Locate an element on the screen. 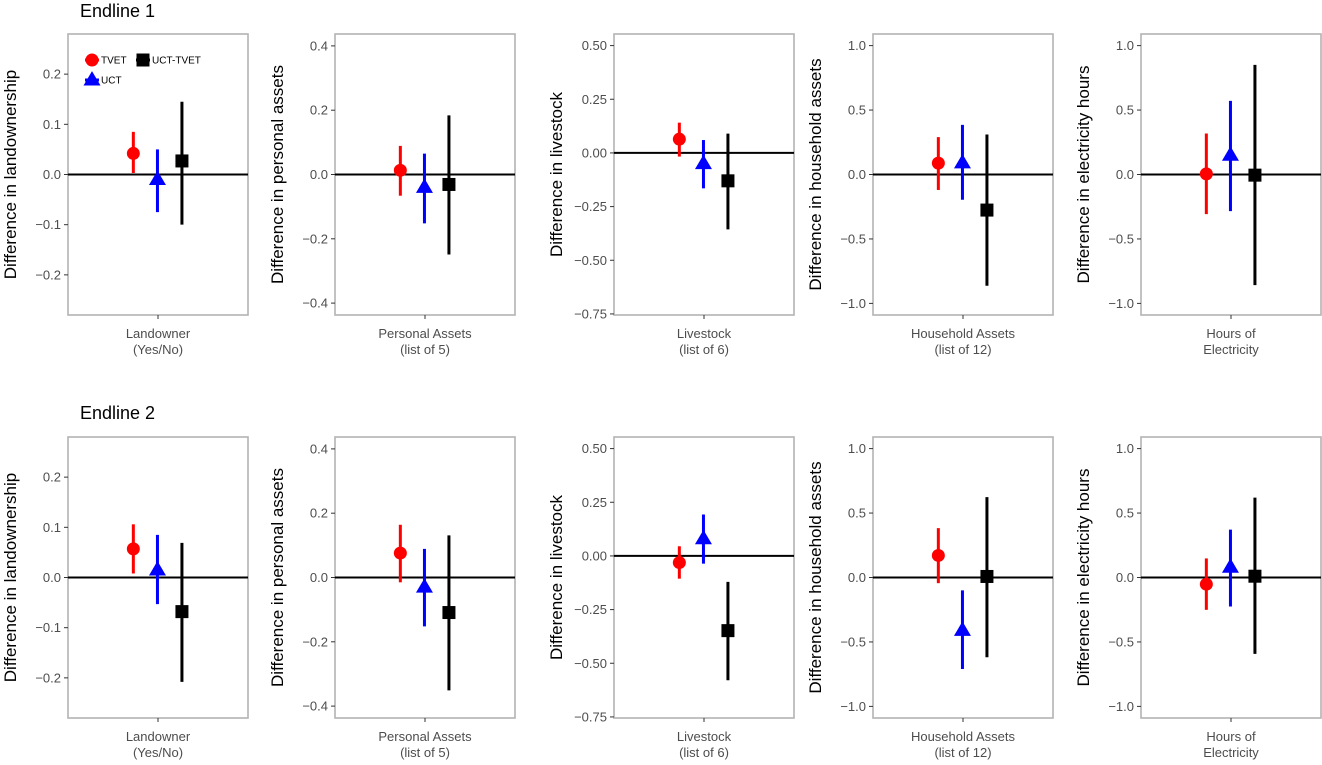 The image size is (1322, 765). y-tick-label: −1.0 is located at coordinates (853, 303).